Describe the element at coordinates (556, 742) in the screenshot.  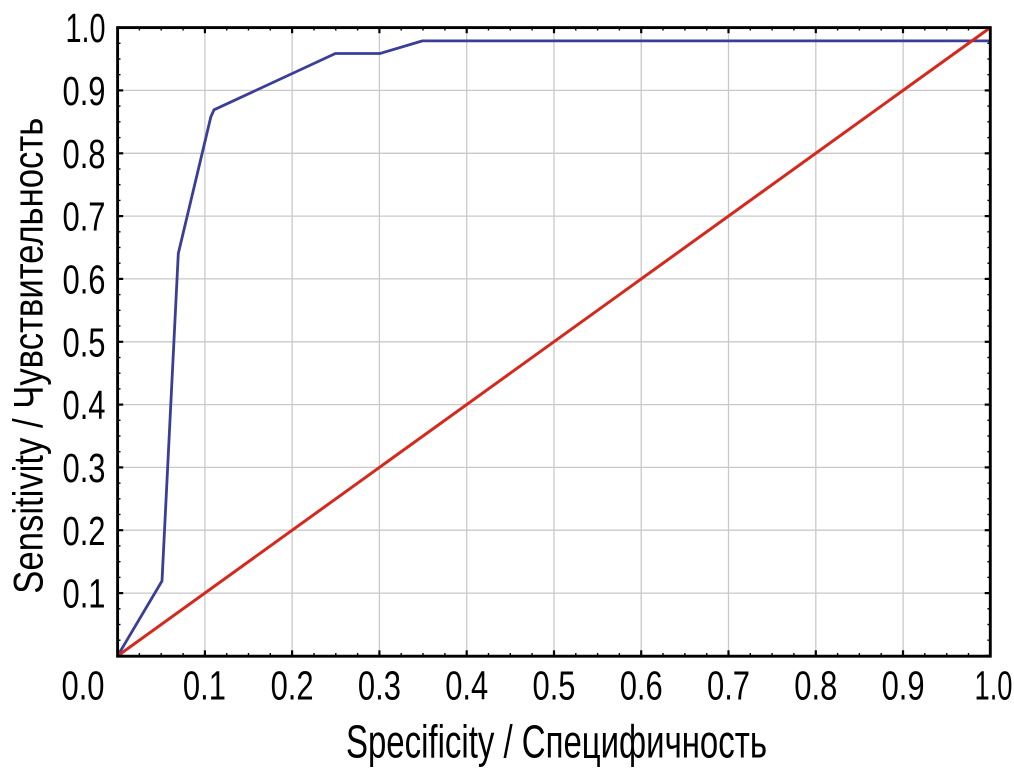
I see `svg-text: Specificity / Специфичность` at that location.